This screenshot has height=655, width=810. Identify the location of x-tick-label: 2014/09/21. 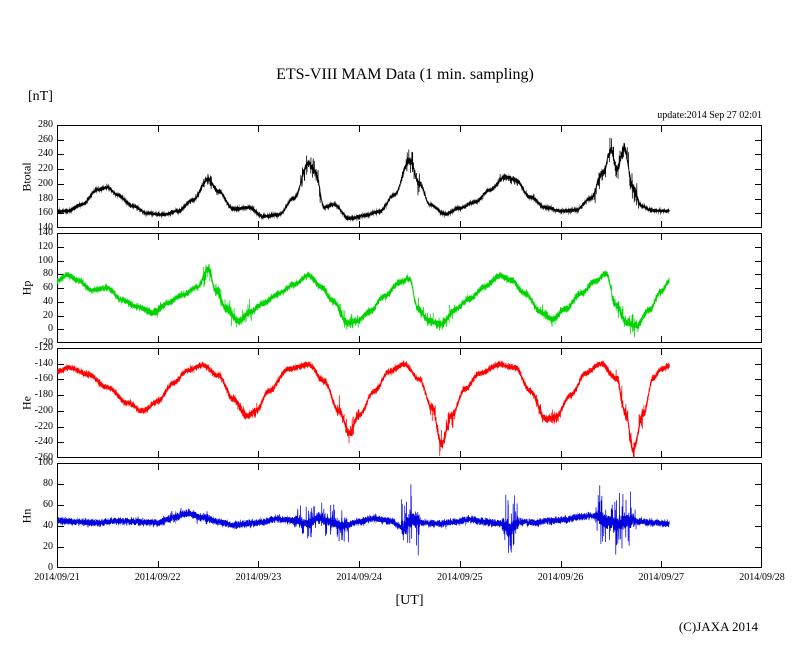
(57, 577).